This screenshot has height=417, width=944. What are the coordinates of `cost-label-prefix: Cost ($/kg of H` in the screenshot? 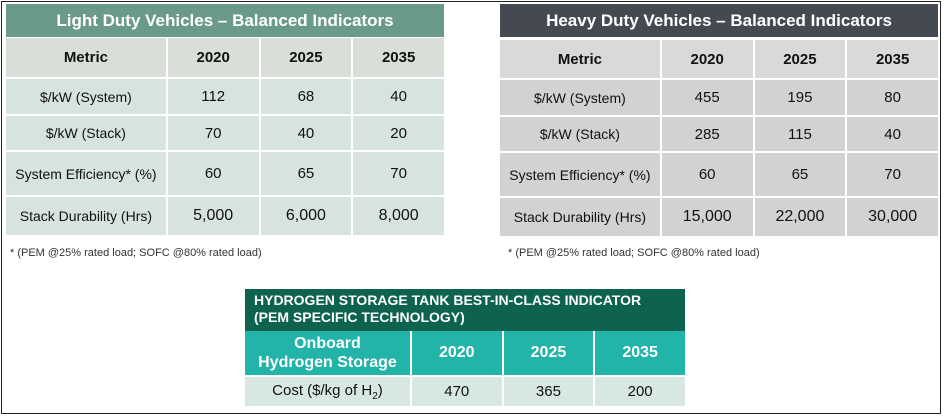 It's located at (322, 390).